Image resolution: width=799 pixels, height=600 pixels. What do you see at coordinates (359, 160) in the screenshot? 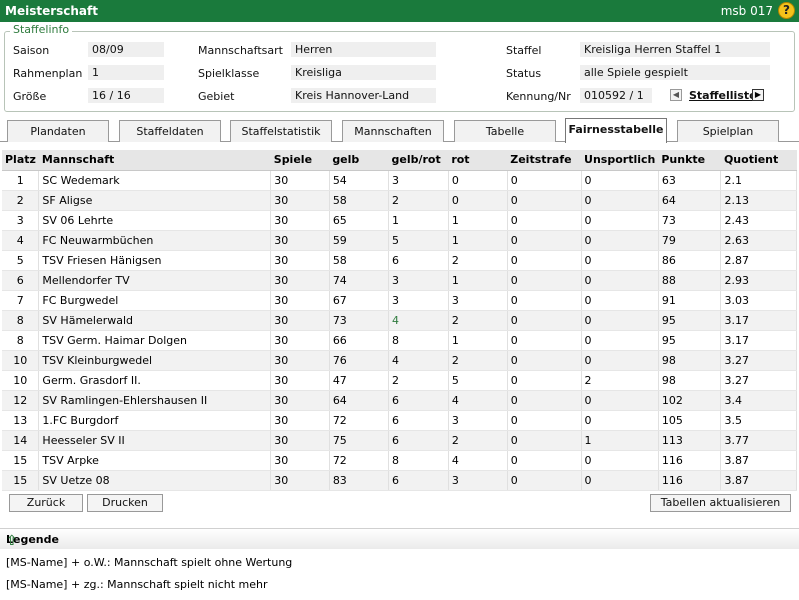
I see `column-header: gelb` at bounding box center [359, 160].